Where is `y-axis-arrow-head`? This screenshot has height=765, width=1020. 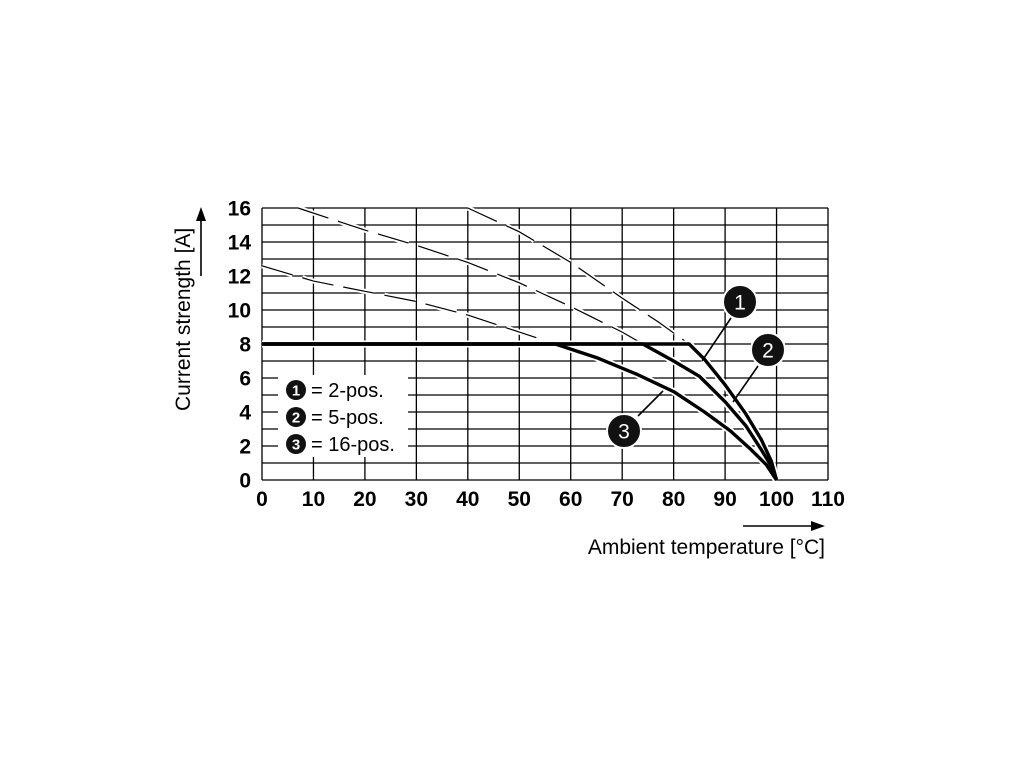 y-axis-arrow-head is located at coordinates (201, 214).